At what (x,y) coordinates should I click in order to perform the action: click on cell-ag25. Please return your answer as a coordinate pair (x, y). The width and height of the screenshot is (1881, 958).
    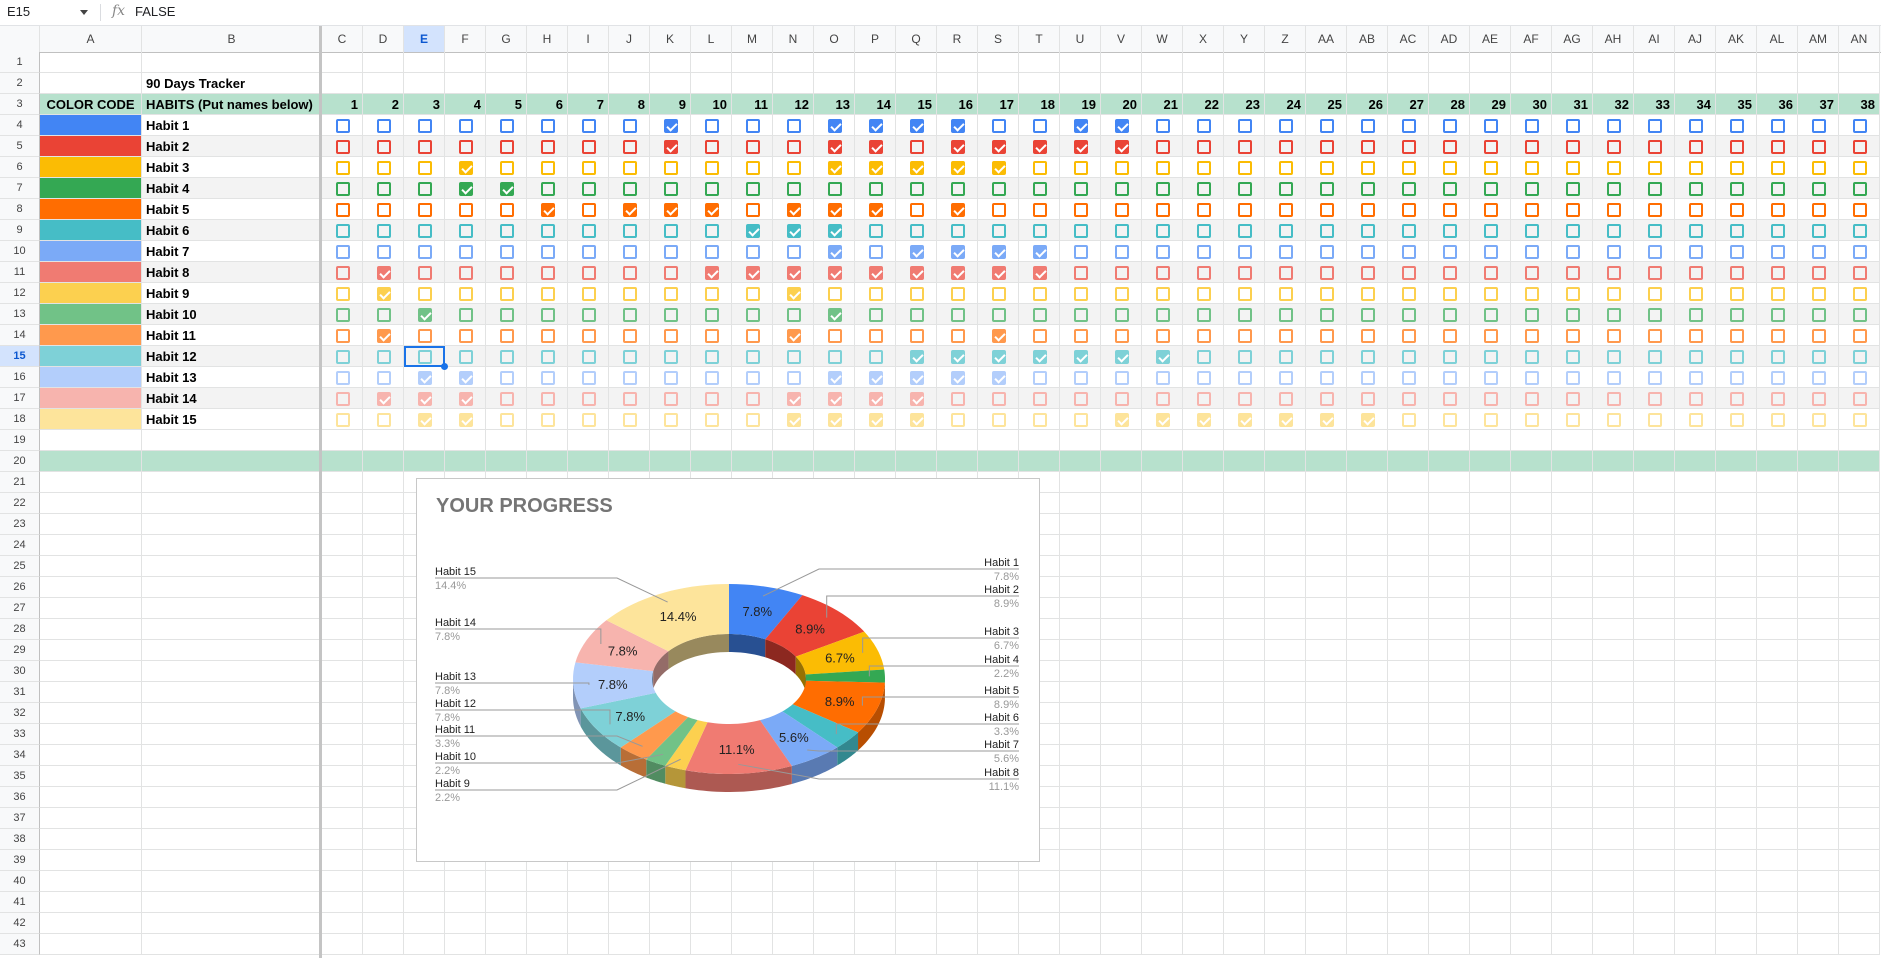
    Looking at the image, I should click on (1572, 566).